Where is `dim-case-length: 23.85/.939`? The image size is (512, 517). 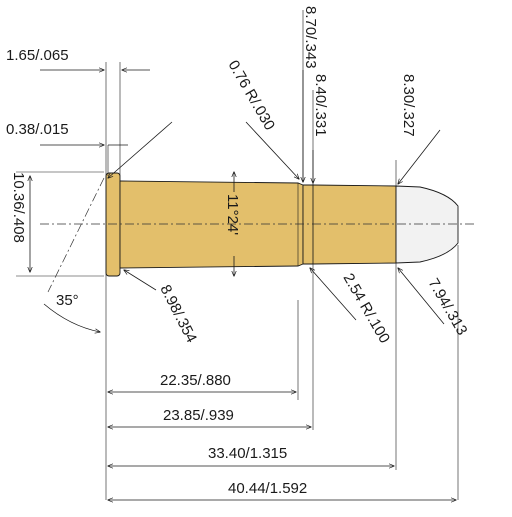 dim-case-length: 23.85/.939 is located at coordinates (209, 417).